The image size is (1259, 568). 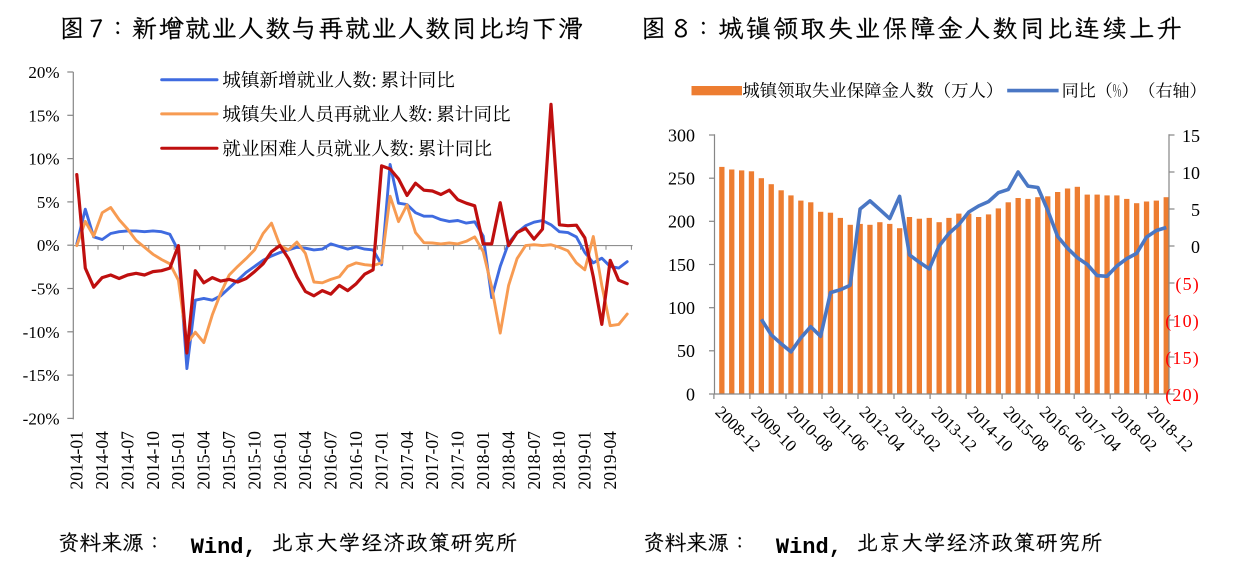 What do you see at coordinates (1182, 395) in the screenshot?
I see `svg-text: (20)` at bounding box center [1182, 395].